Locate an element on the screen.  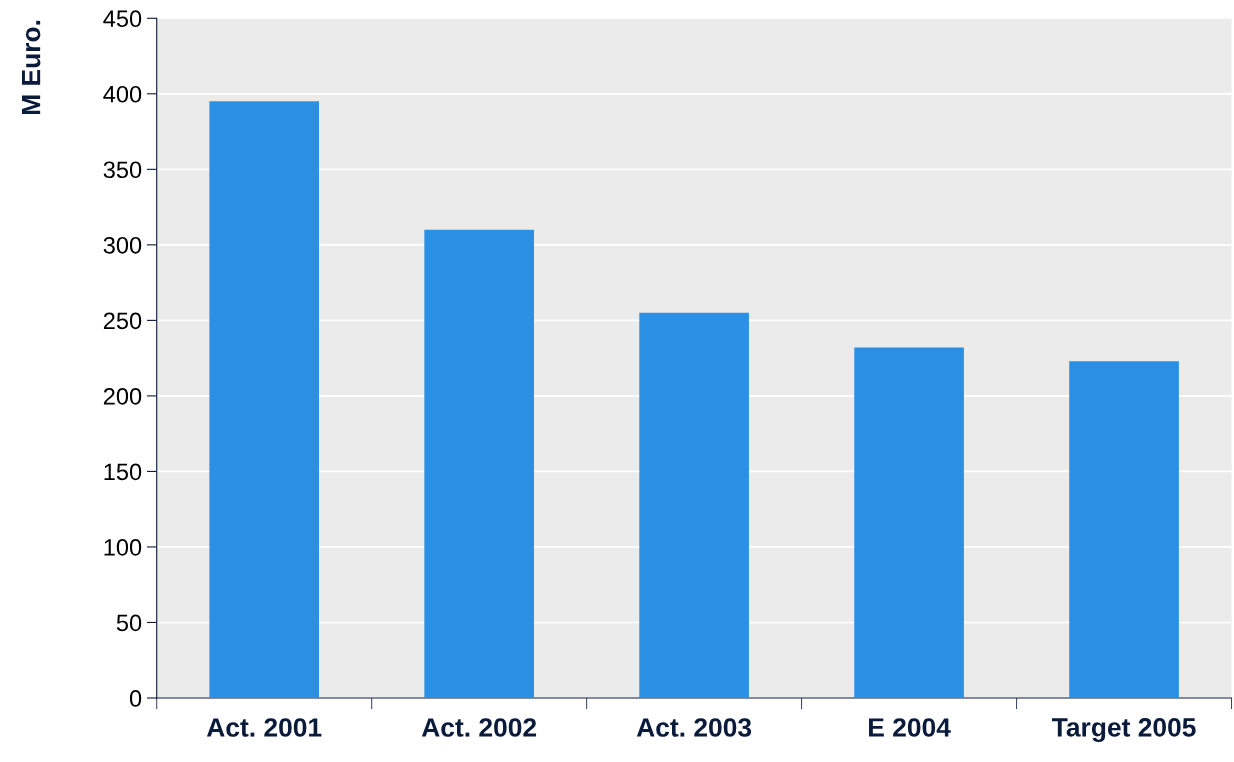
x-tick-label: Act. 2002 is located at coordinates (479, 727).